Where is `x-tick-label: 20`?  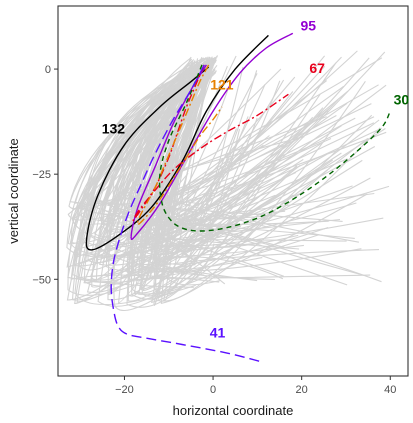
x-tick-label: 20 is located at coordinates (302, 390).